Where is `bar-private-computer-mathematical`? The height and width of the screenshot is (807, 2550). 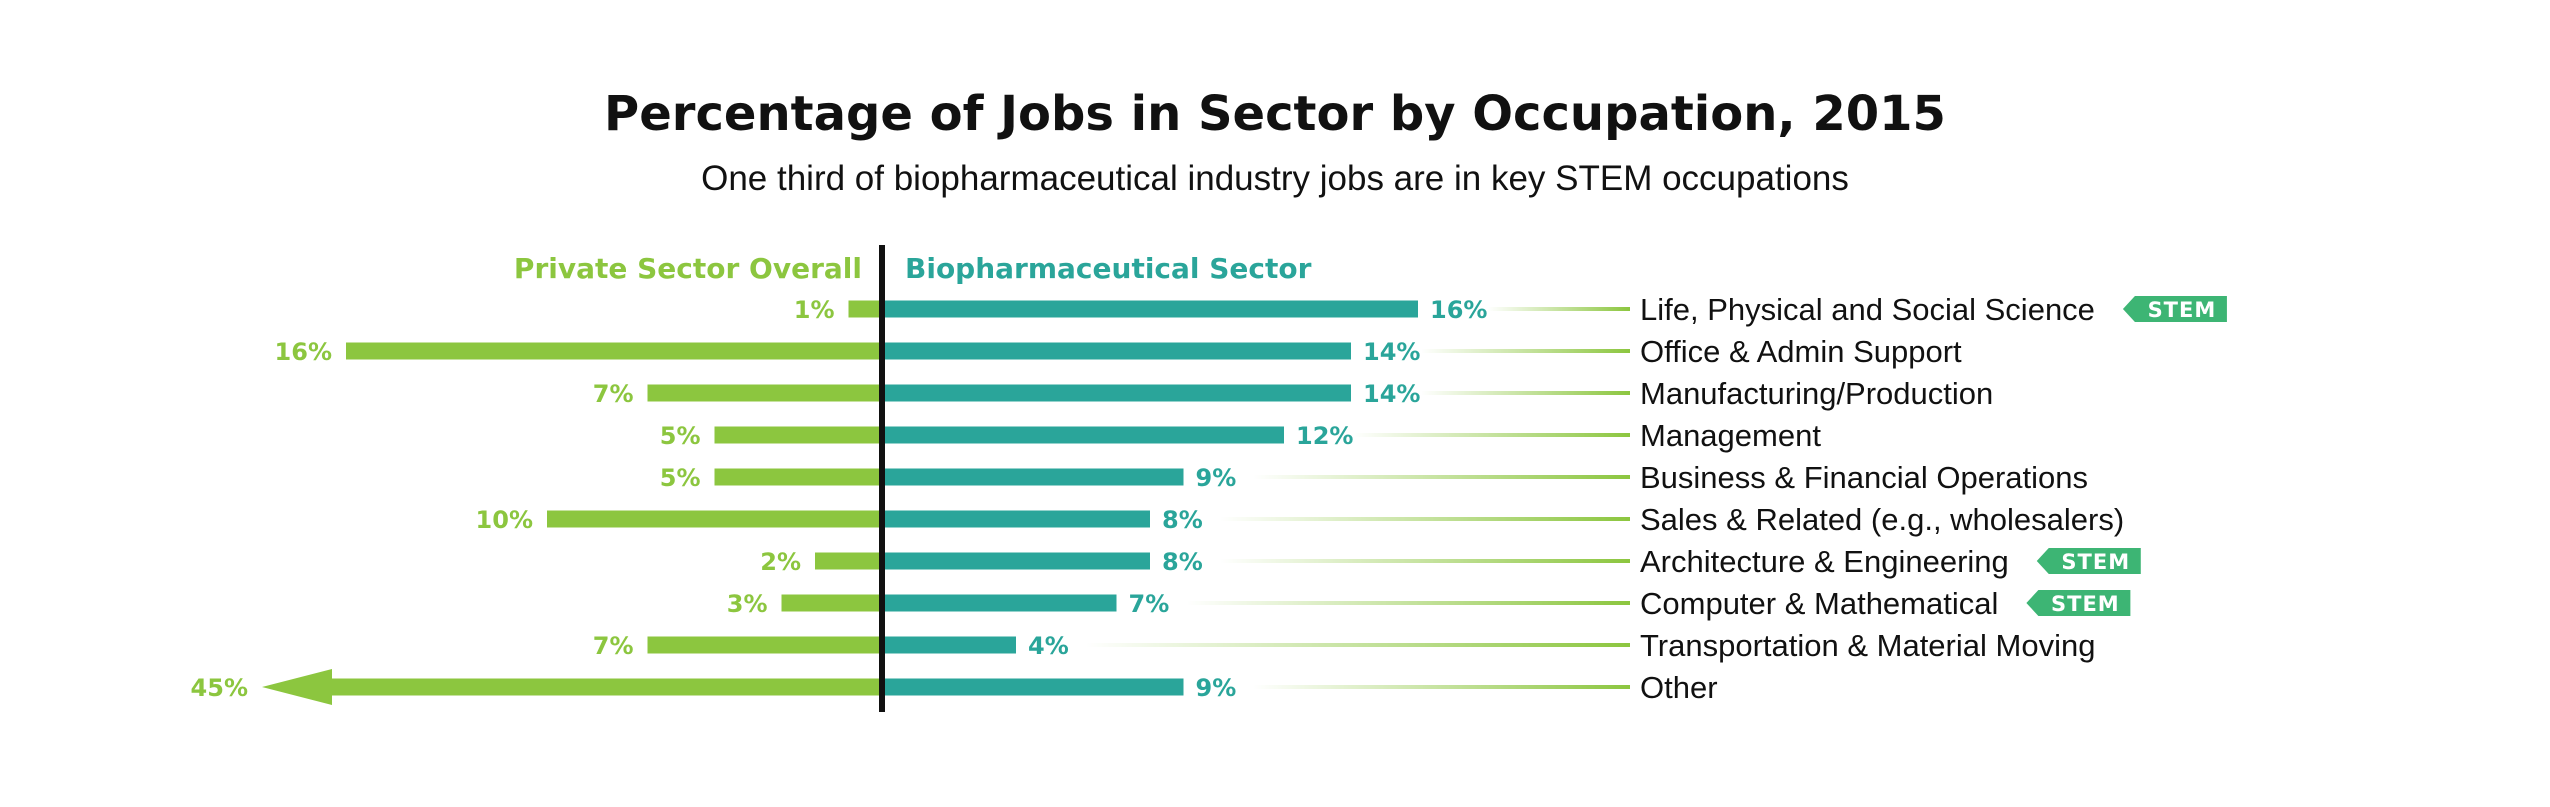 bar-private-computer-mathematical is located at coordinates (831, 603).